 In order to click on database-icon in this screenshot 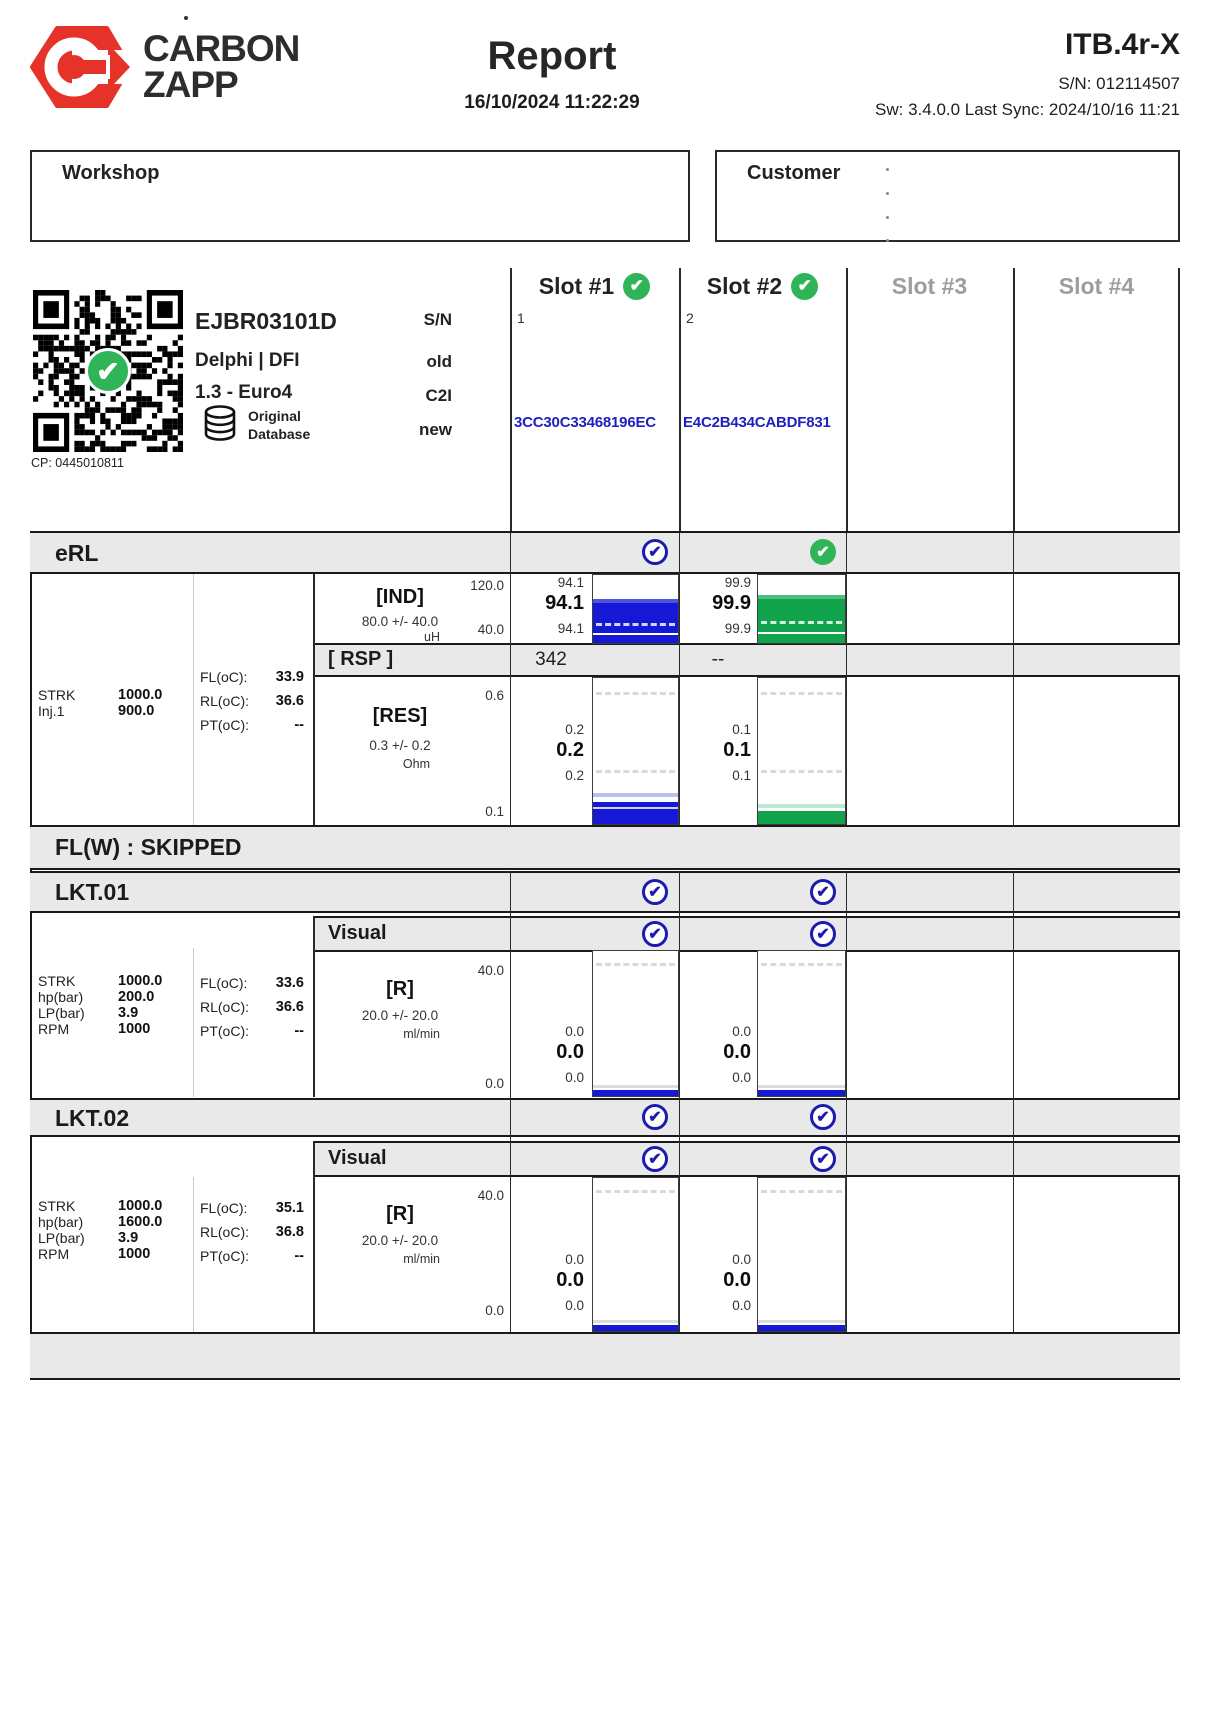, I will do `click(220, 423)`.